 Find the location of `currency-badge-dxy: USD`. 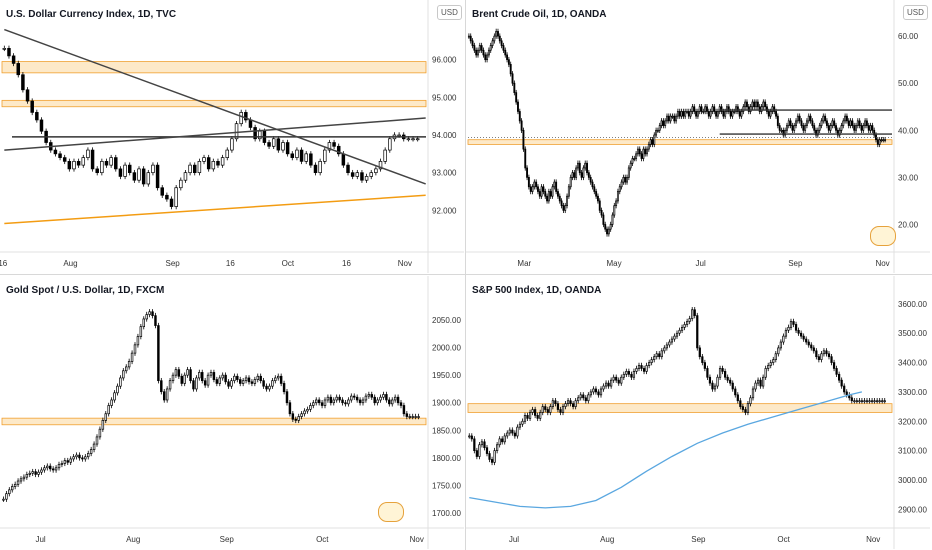

currency-badge-dxy: USD is located at coordinates (449, 12).